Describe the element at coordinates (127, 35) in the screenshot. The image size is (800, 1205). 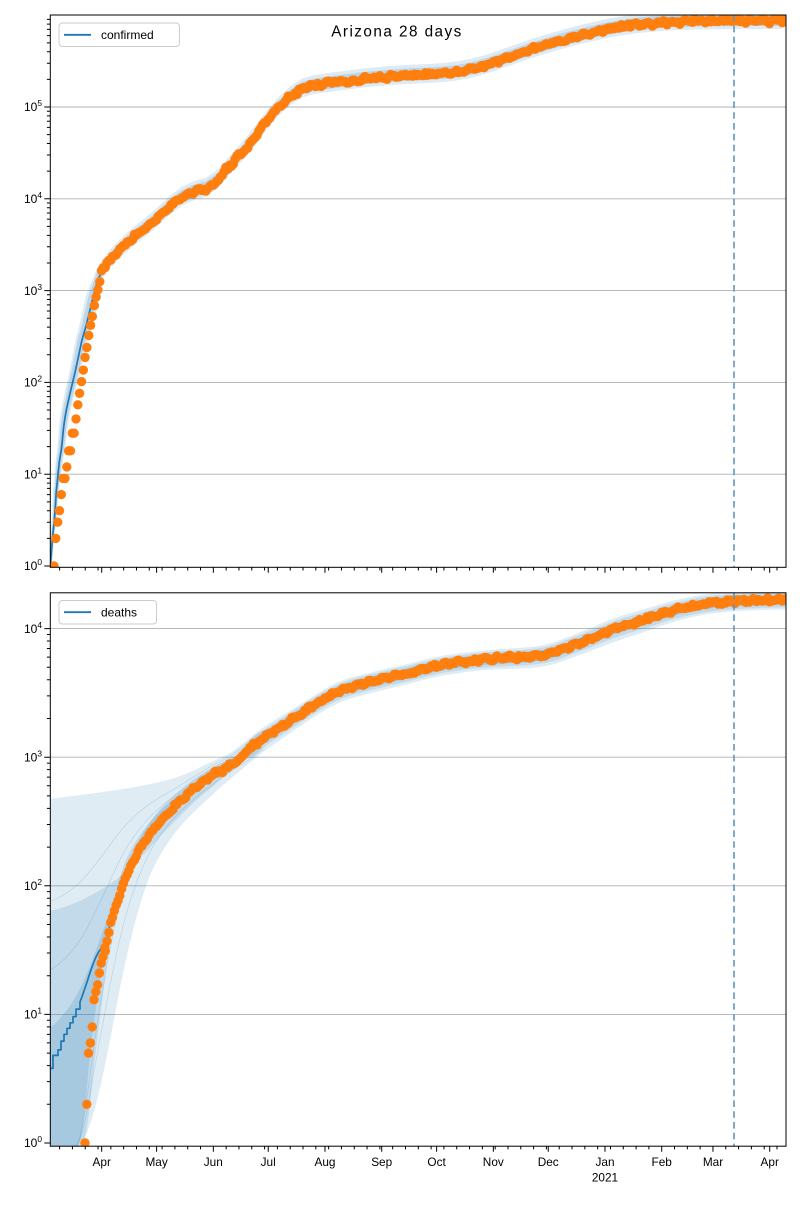
I see `svg-text: confirmed` at that location.